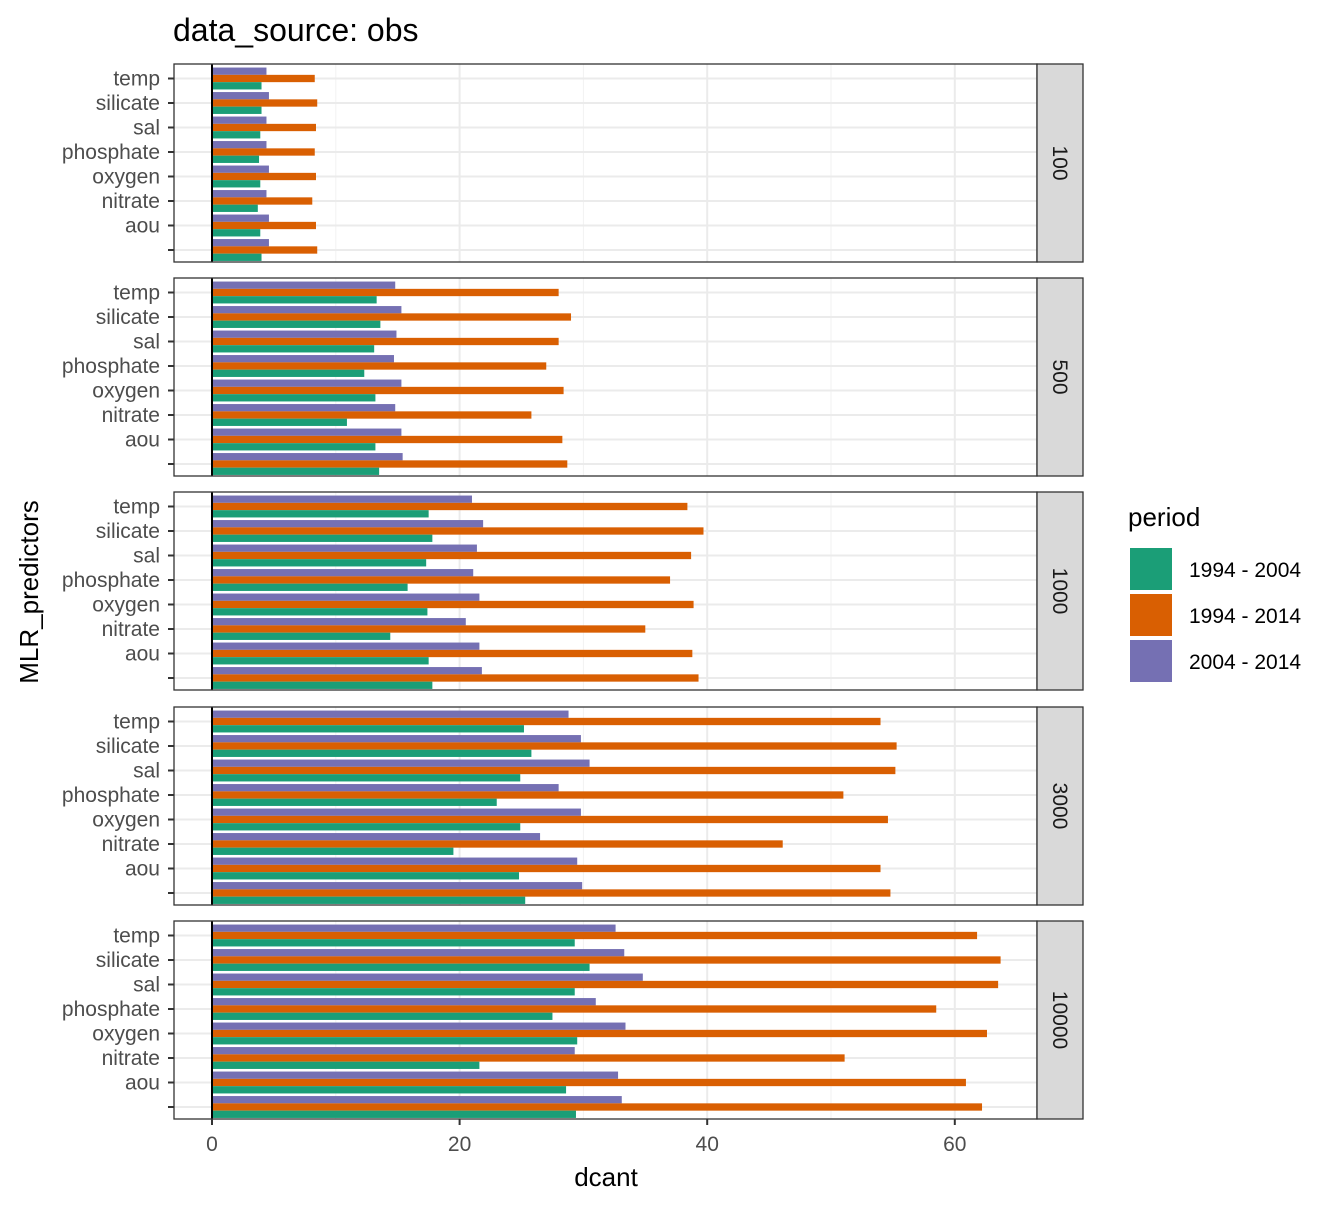  I want to click on chart-title: data_source: obs, so click(296, 30).